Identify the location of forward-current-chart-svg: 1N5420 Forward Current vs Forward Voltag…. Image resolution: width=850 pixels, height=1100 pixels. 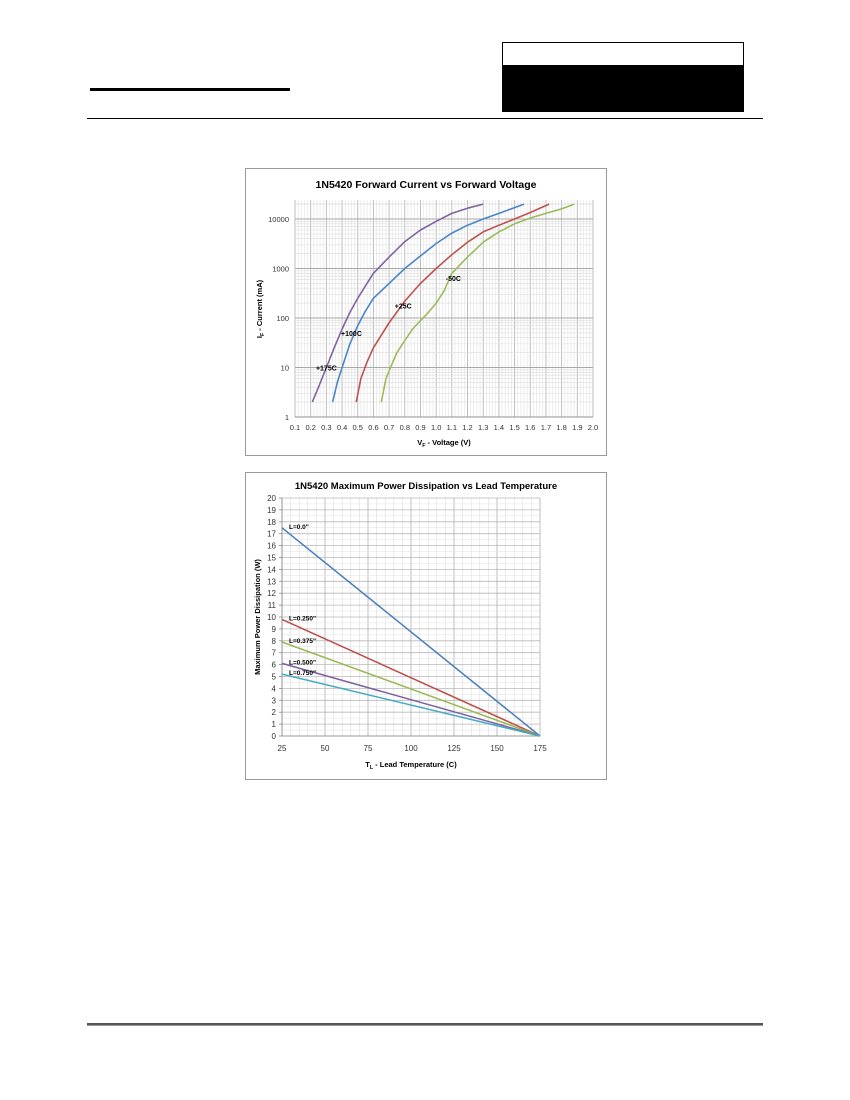
(426, 314).